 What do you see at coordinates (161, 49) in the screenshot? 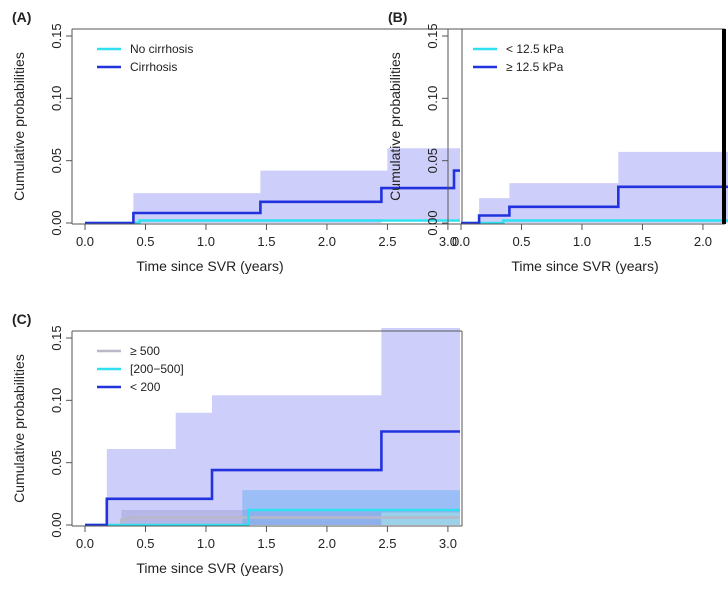
I see `legend-label-0: No cirrhosis` at bounding box center [161, 49].